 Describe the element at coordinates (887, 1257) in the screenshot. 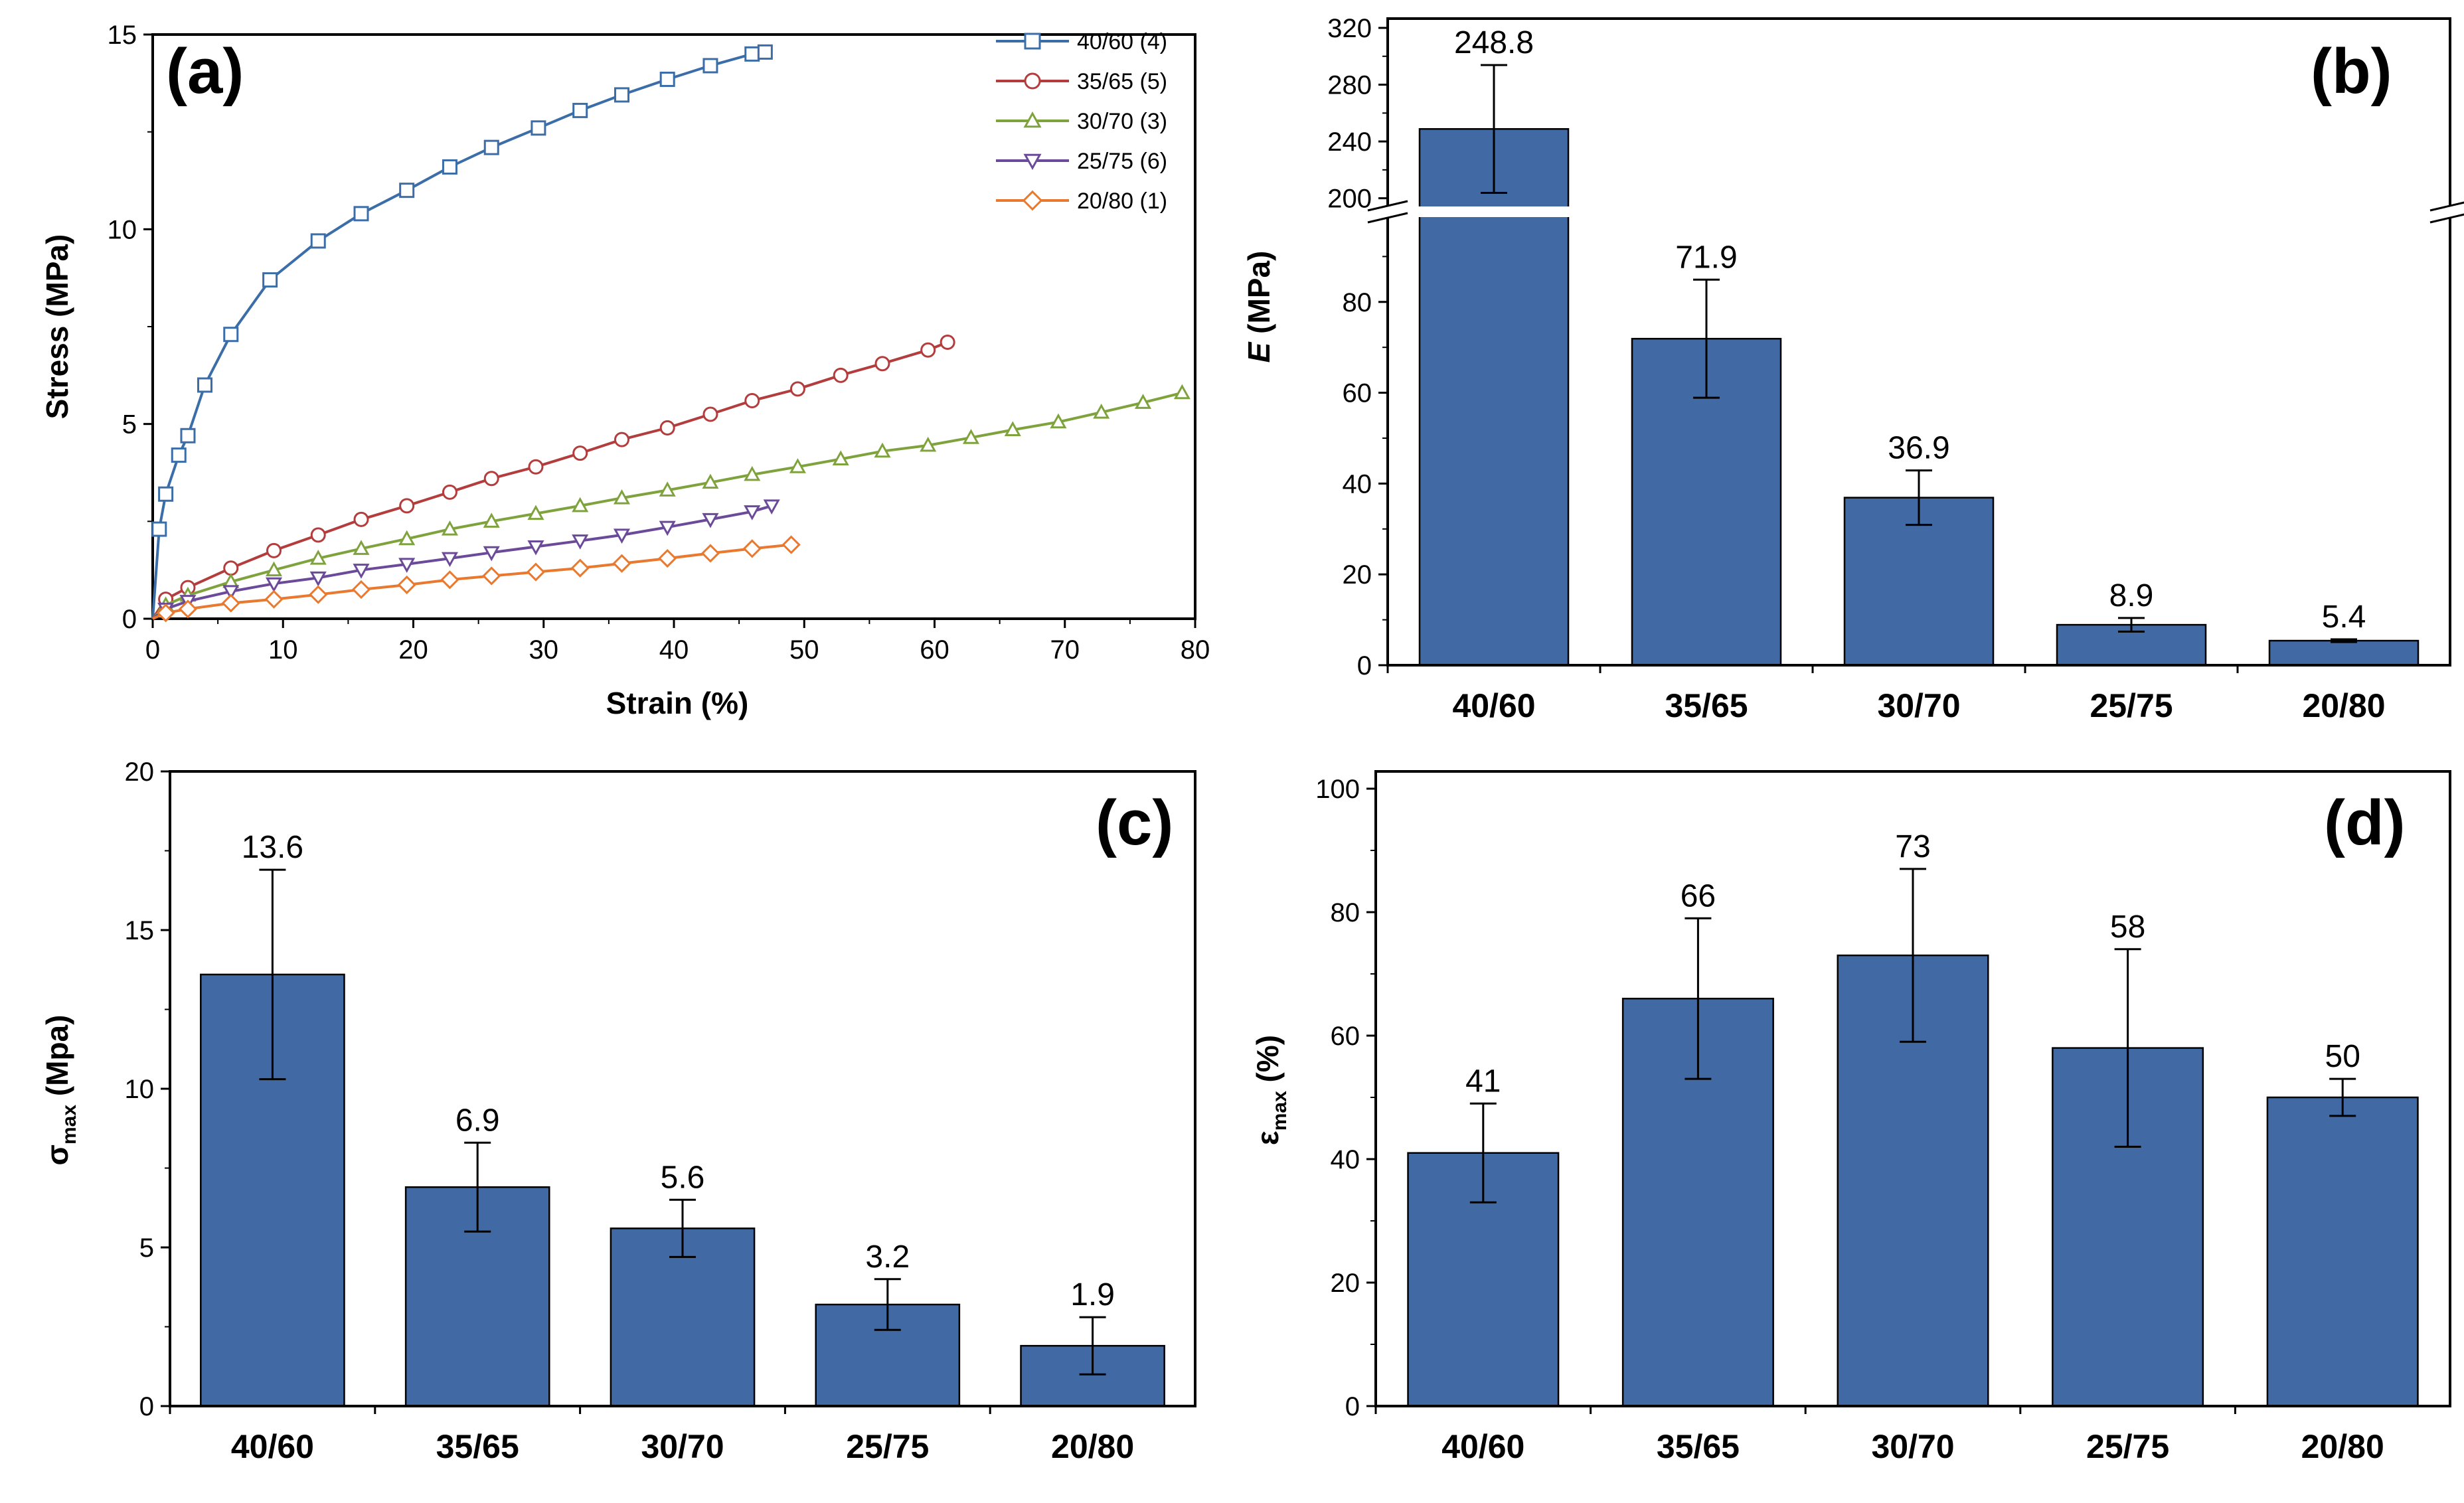

I see `value-label: 3.2` at that location.